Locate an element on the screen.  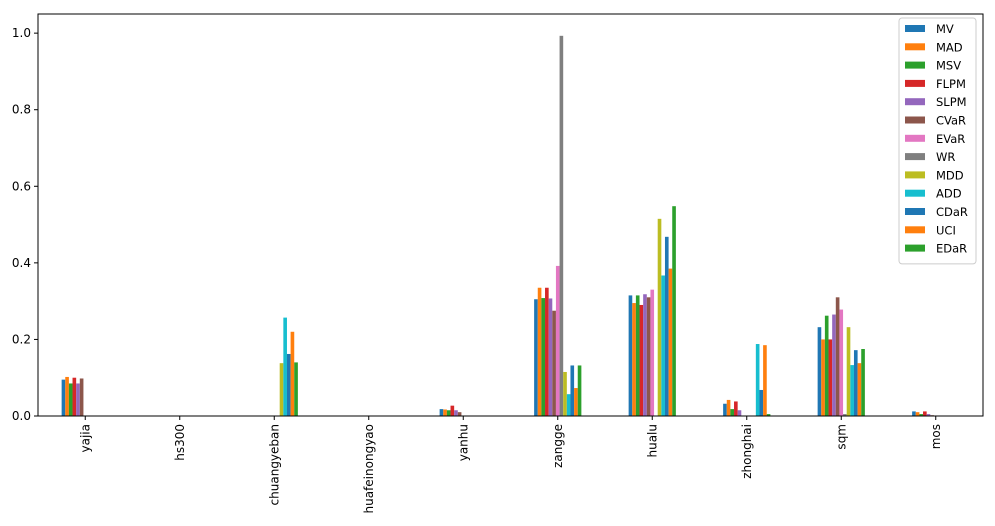
bar-flpm-hualu is located at coordinates (641, 360).